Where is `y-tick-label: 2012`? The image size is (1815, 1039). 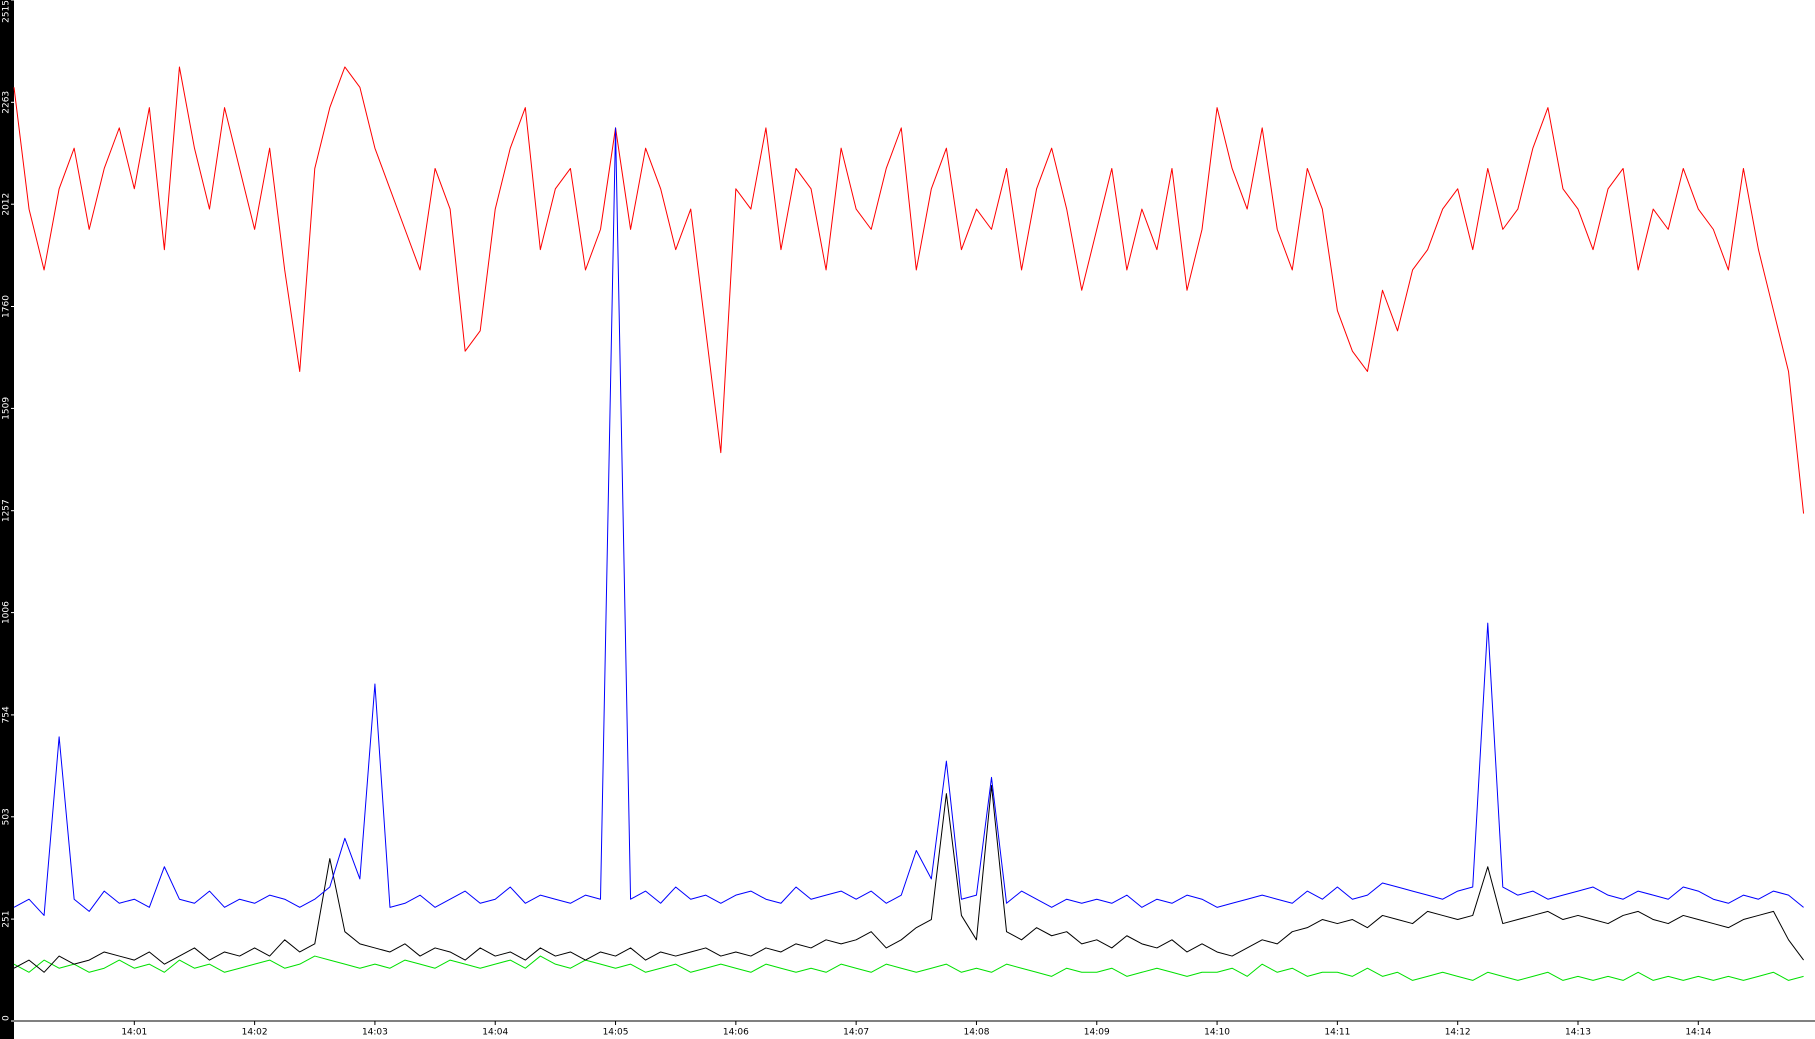 y-tick-label: 2012 is located at coordinates (7, 204).